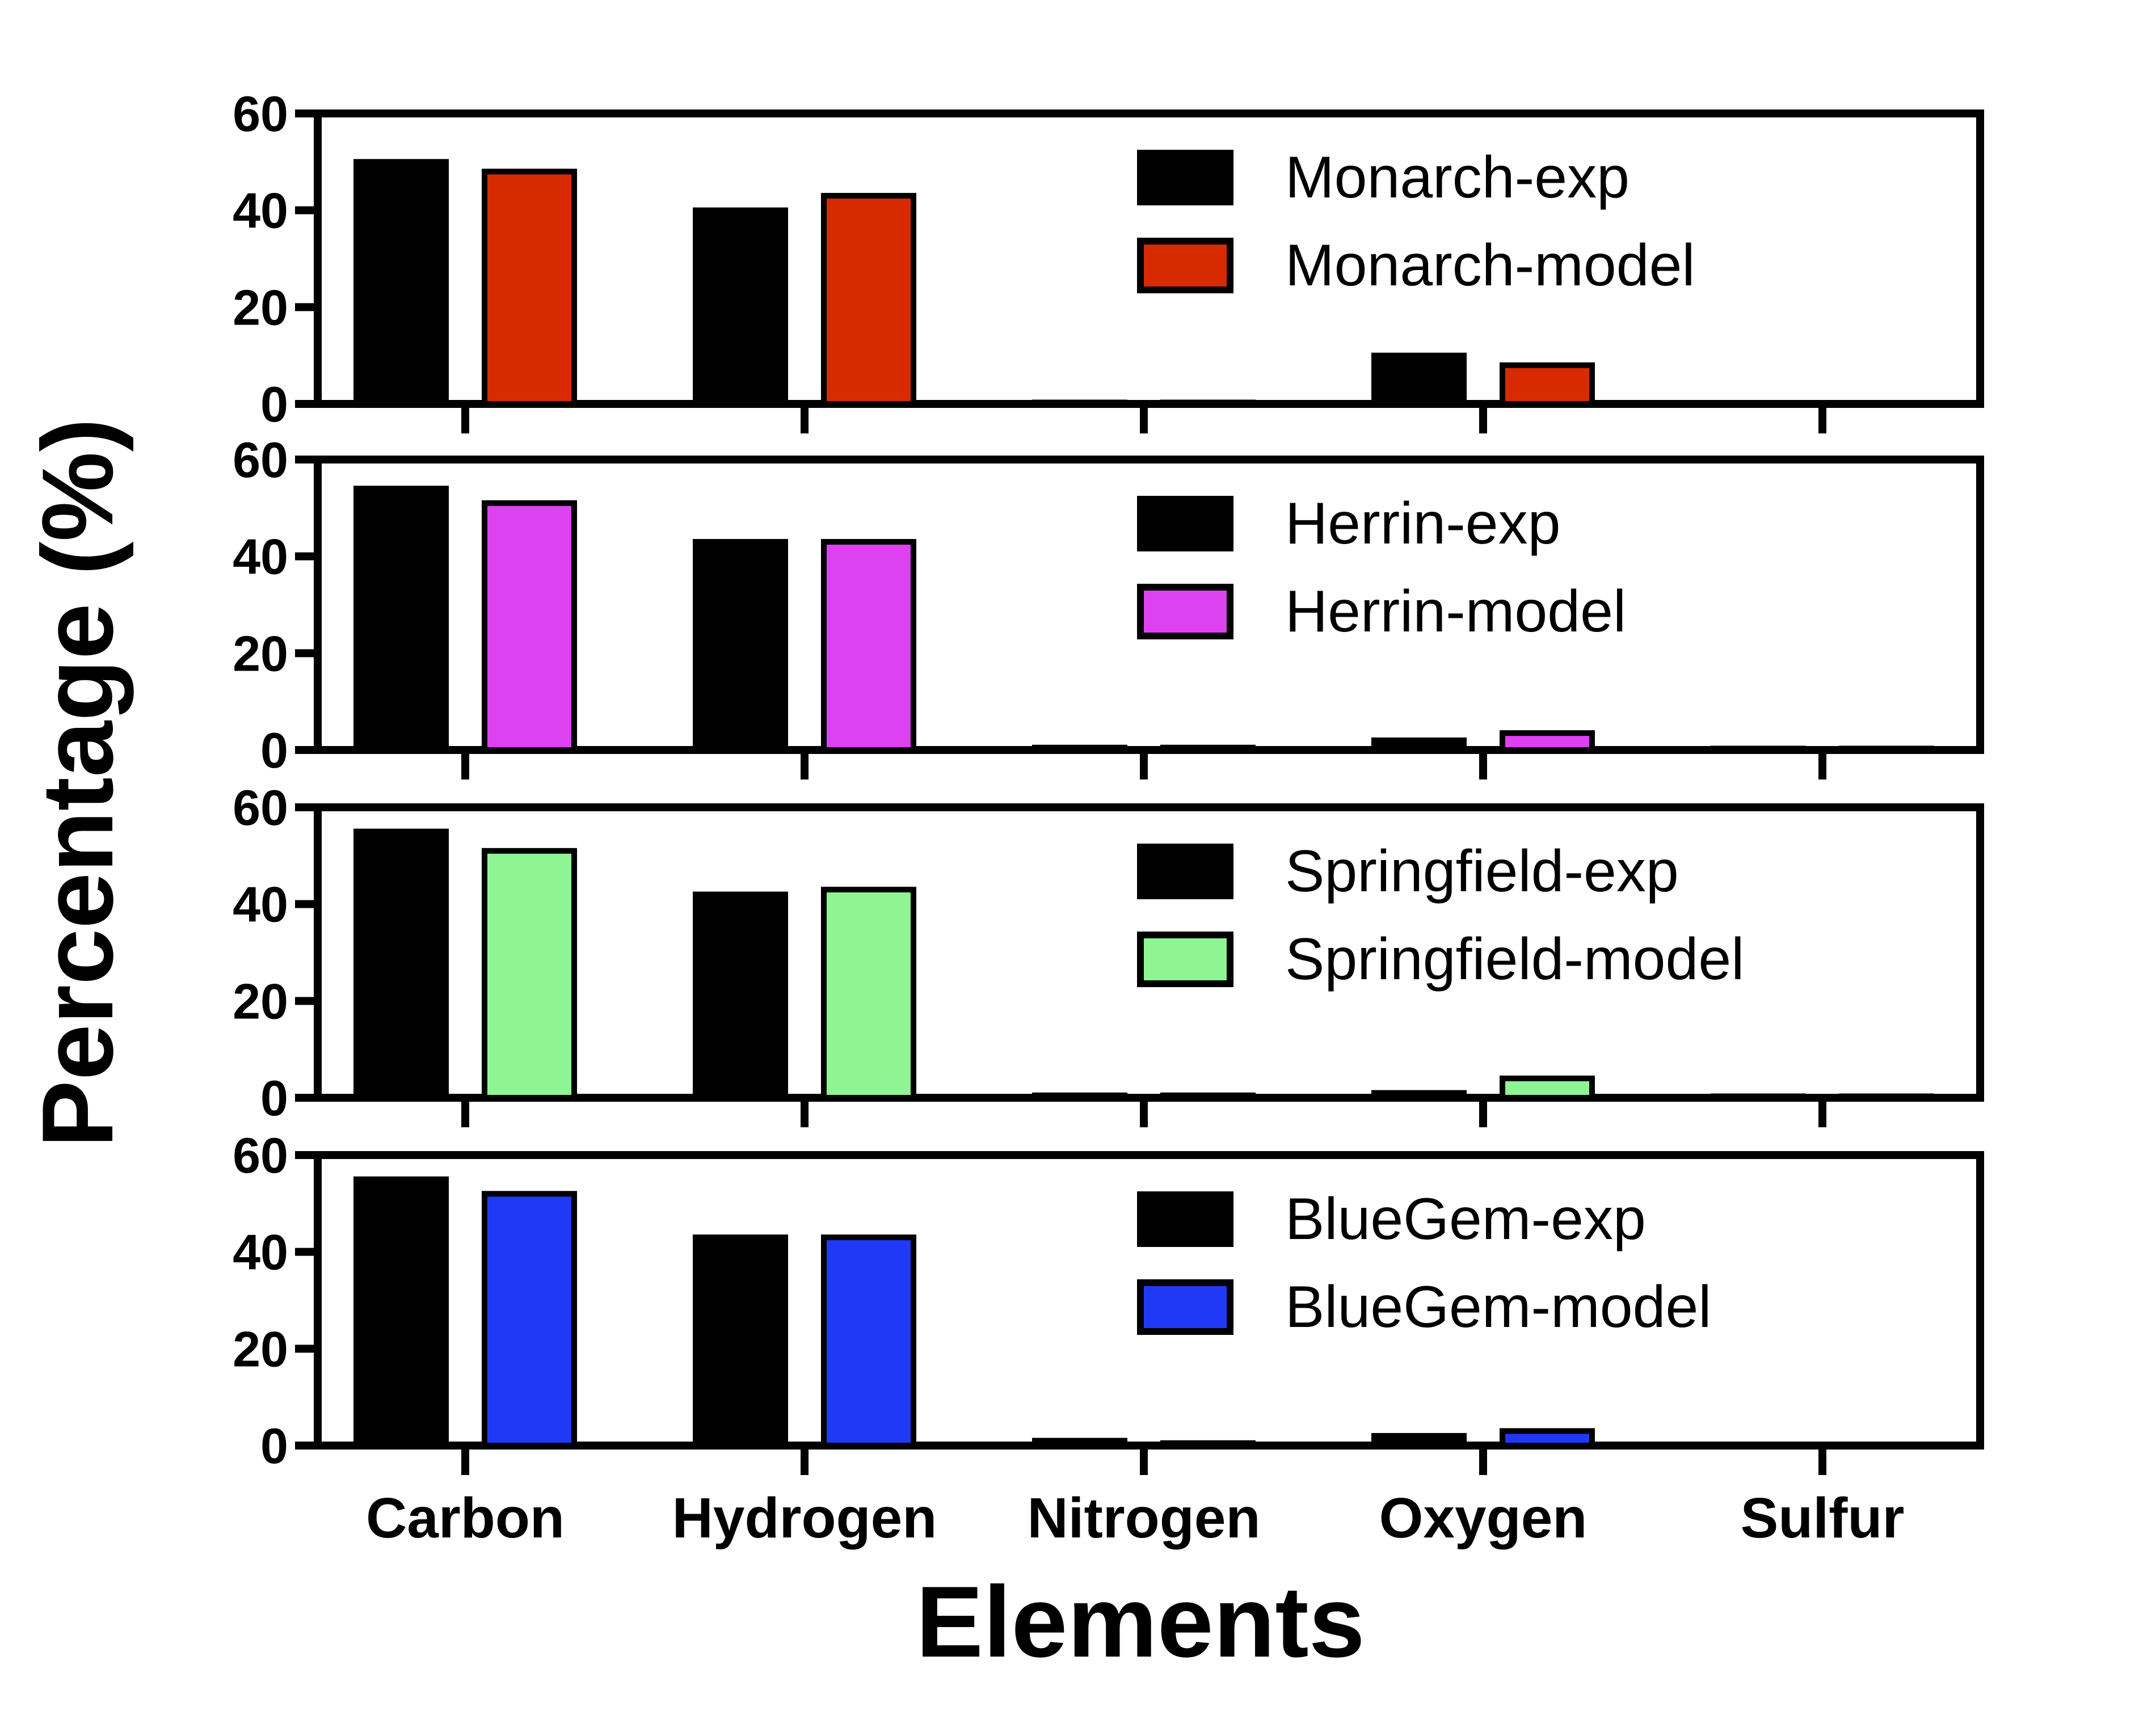 The height and width of the screenshot is (1736, 2139). Describe the element at coordinates (1498, 1307) in the screenshot. I see `legend-label: BlueGem-model` at that location.